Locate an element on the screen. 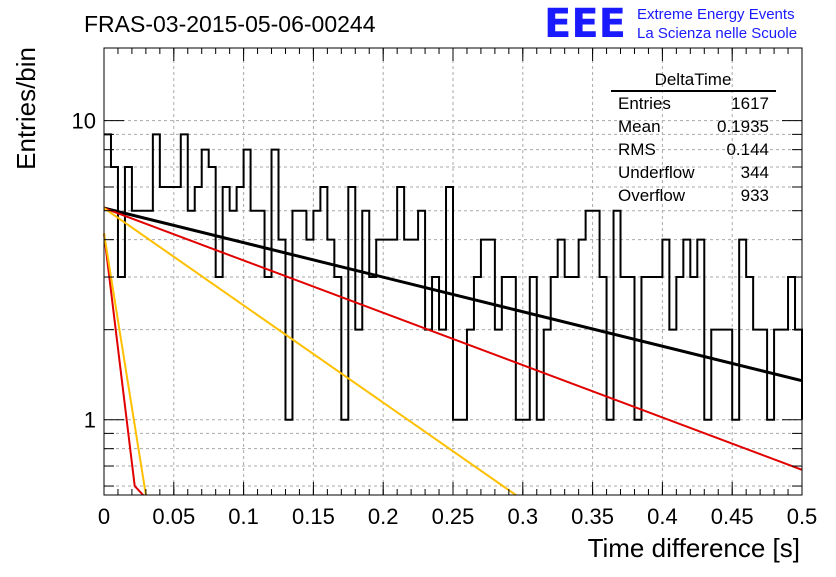 The height and width of the screenshot is (577, 836). y-tick-label: 1 is located at coordinates (90, 420).